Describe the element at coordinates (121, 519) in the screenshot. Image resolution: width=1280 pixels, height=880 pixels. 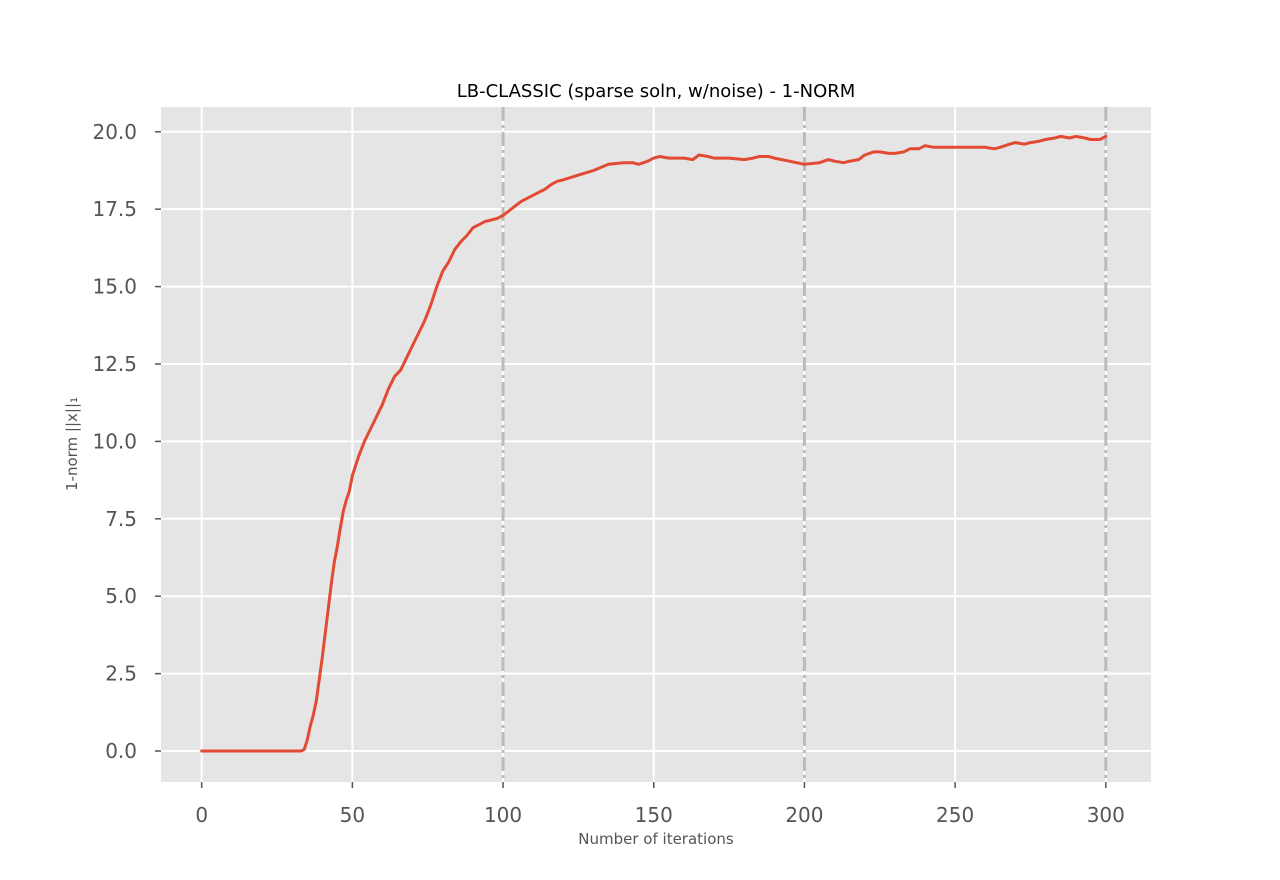
I see `y-tick-label-3: 7.5` at that location.